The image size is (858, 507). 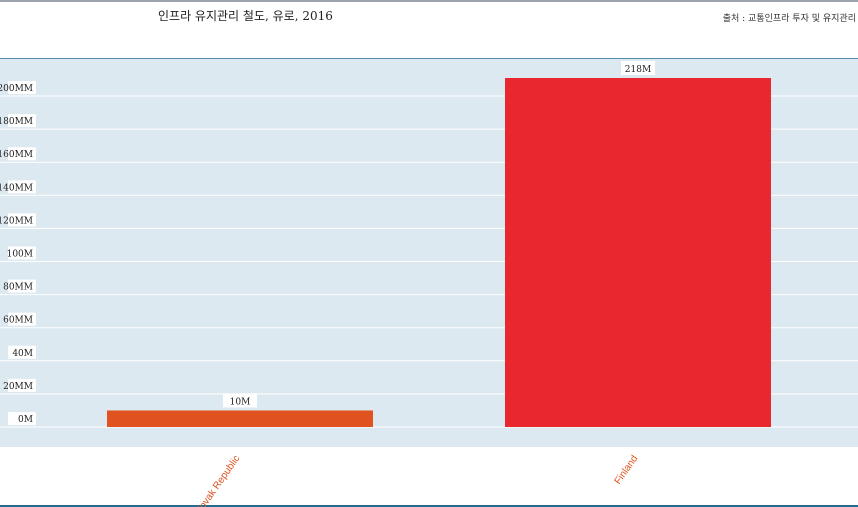 I want to click on y-tick-label: 60MM, so click(x=18, y=321).